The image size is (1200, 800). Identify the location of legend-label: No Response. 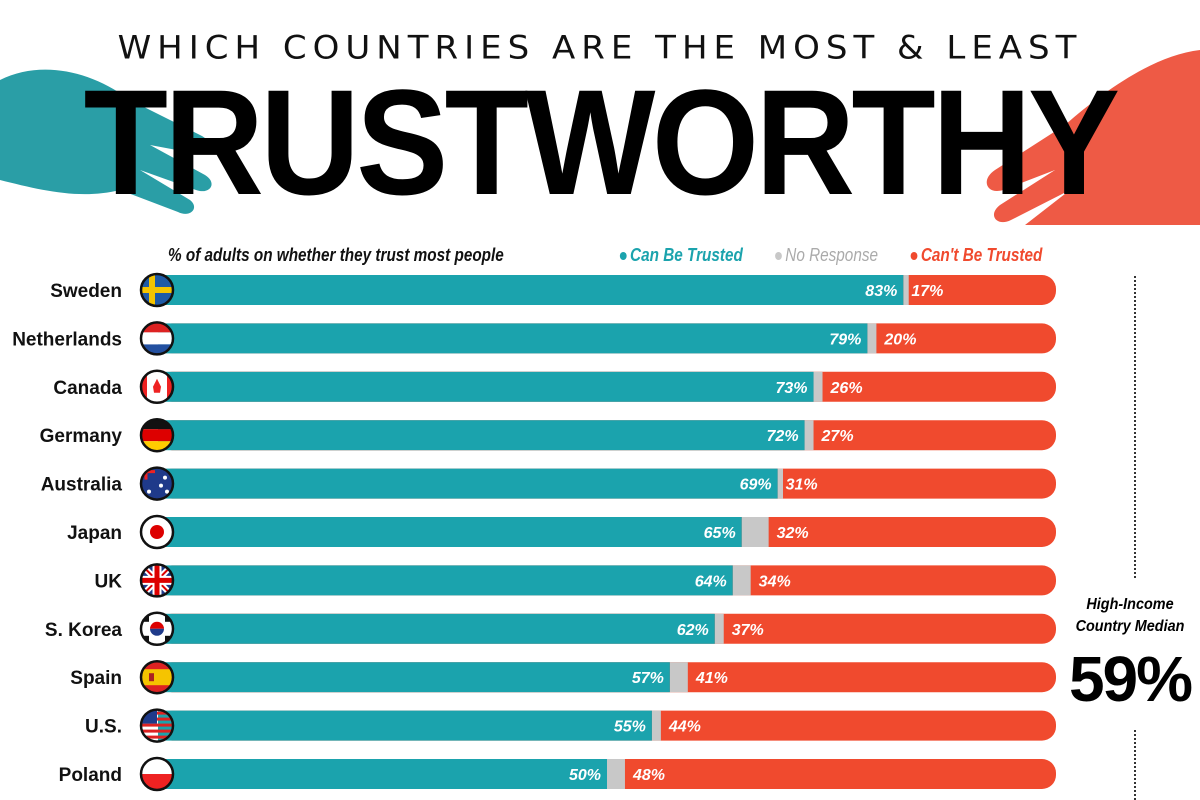
(831, 255).